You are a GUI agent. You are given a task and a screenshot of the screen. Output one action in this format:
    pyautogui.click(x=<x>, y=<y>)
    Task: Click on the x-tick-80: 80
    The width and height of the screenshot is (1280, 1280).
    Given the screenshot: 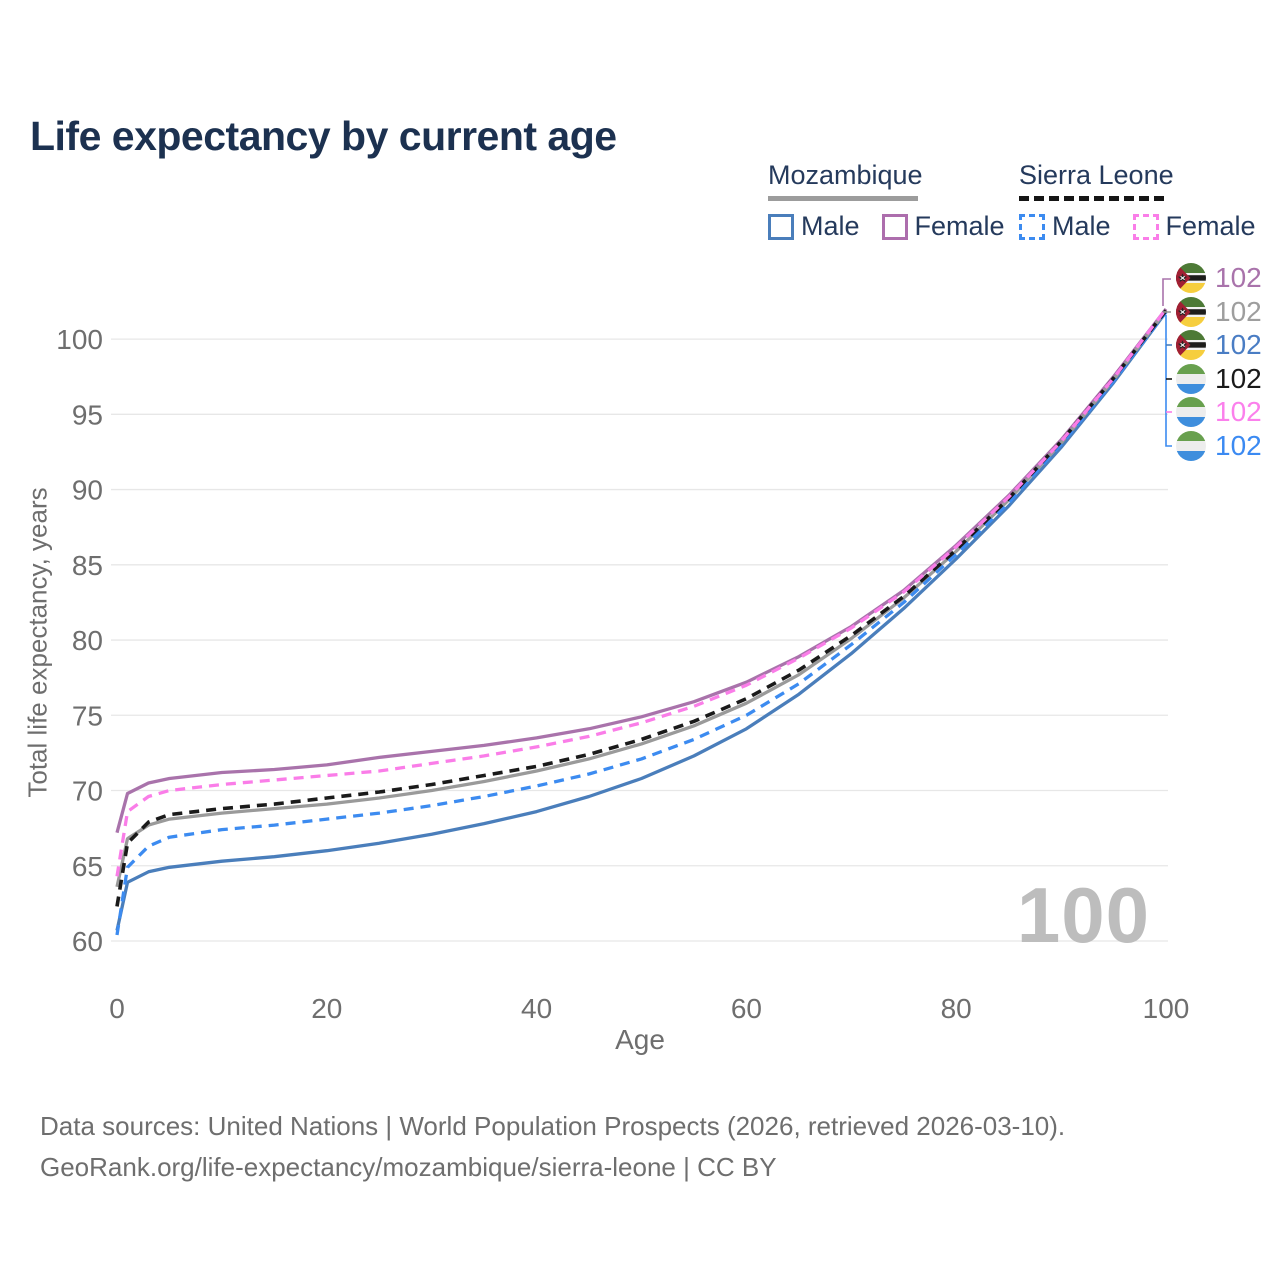 What is the action you would take?
    pyautogui.click(x=956, y=1008)
    